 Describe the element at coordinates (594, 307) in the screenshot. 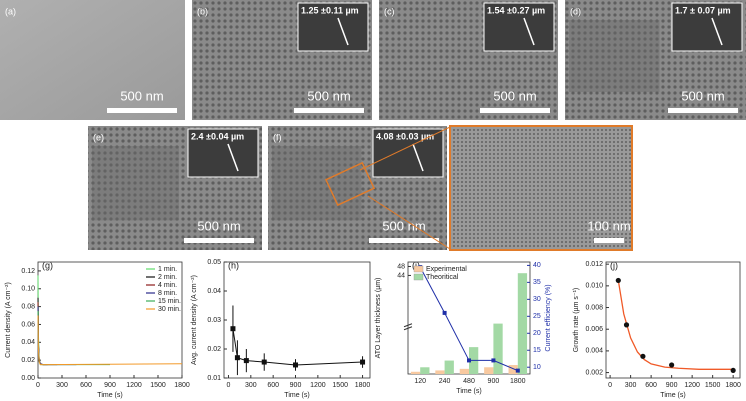

I see `y-tick-label: 0.008` at that location.